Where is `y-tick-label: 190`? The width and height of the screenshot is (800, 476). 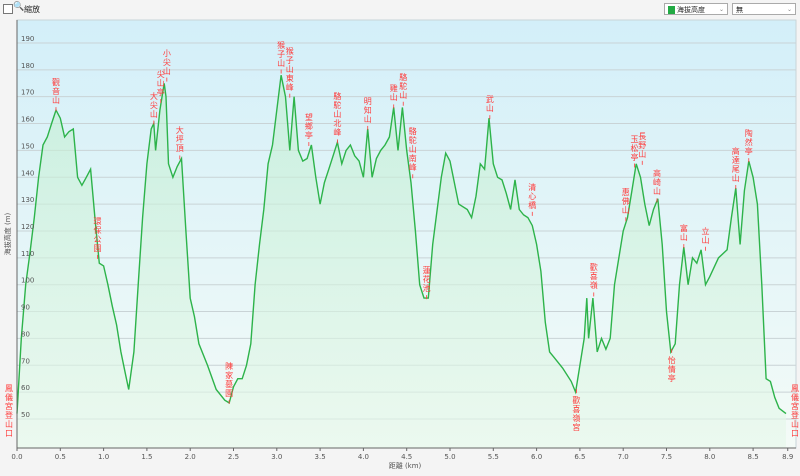
y-tick-label: 190 is located at coordinates (27, 39).